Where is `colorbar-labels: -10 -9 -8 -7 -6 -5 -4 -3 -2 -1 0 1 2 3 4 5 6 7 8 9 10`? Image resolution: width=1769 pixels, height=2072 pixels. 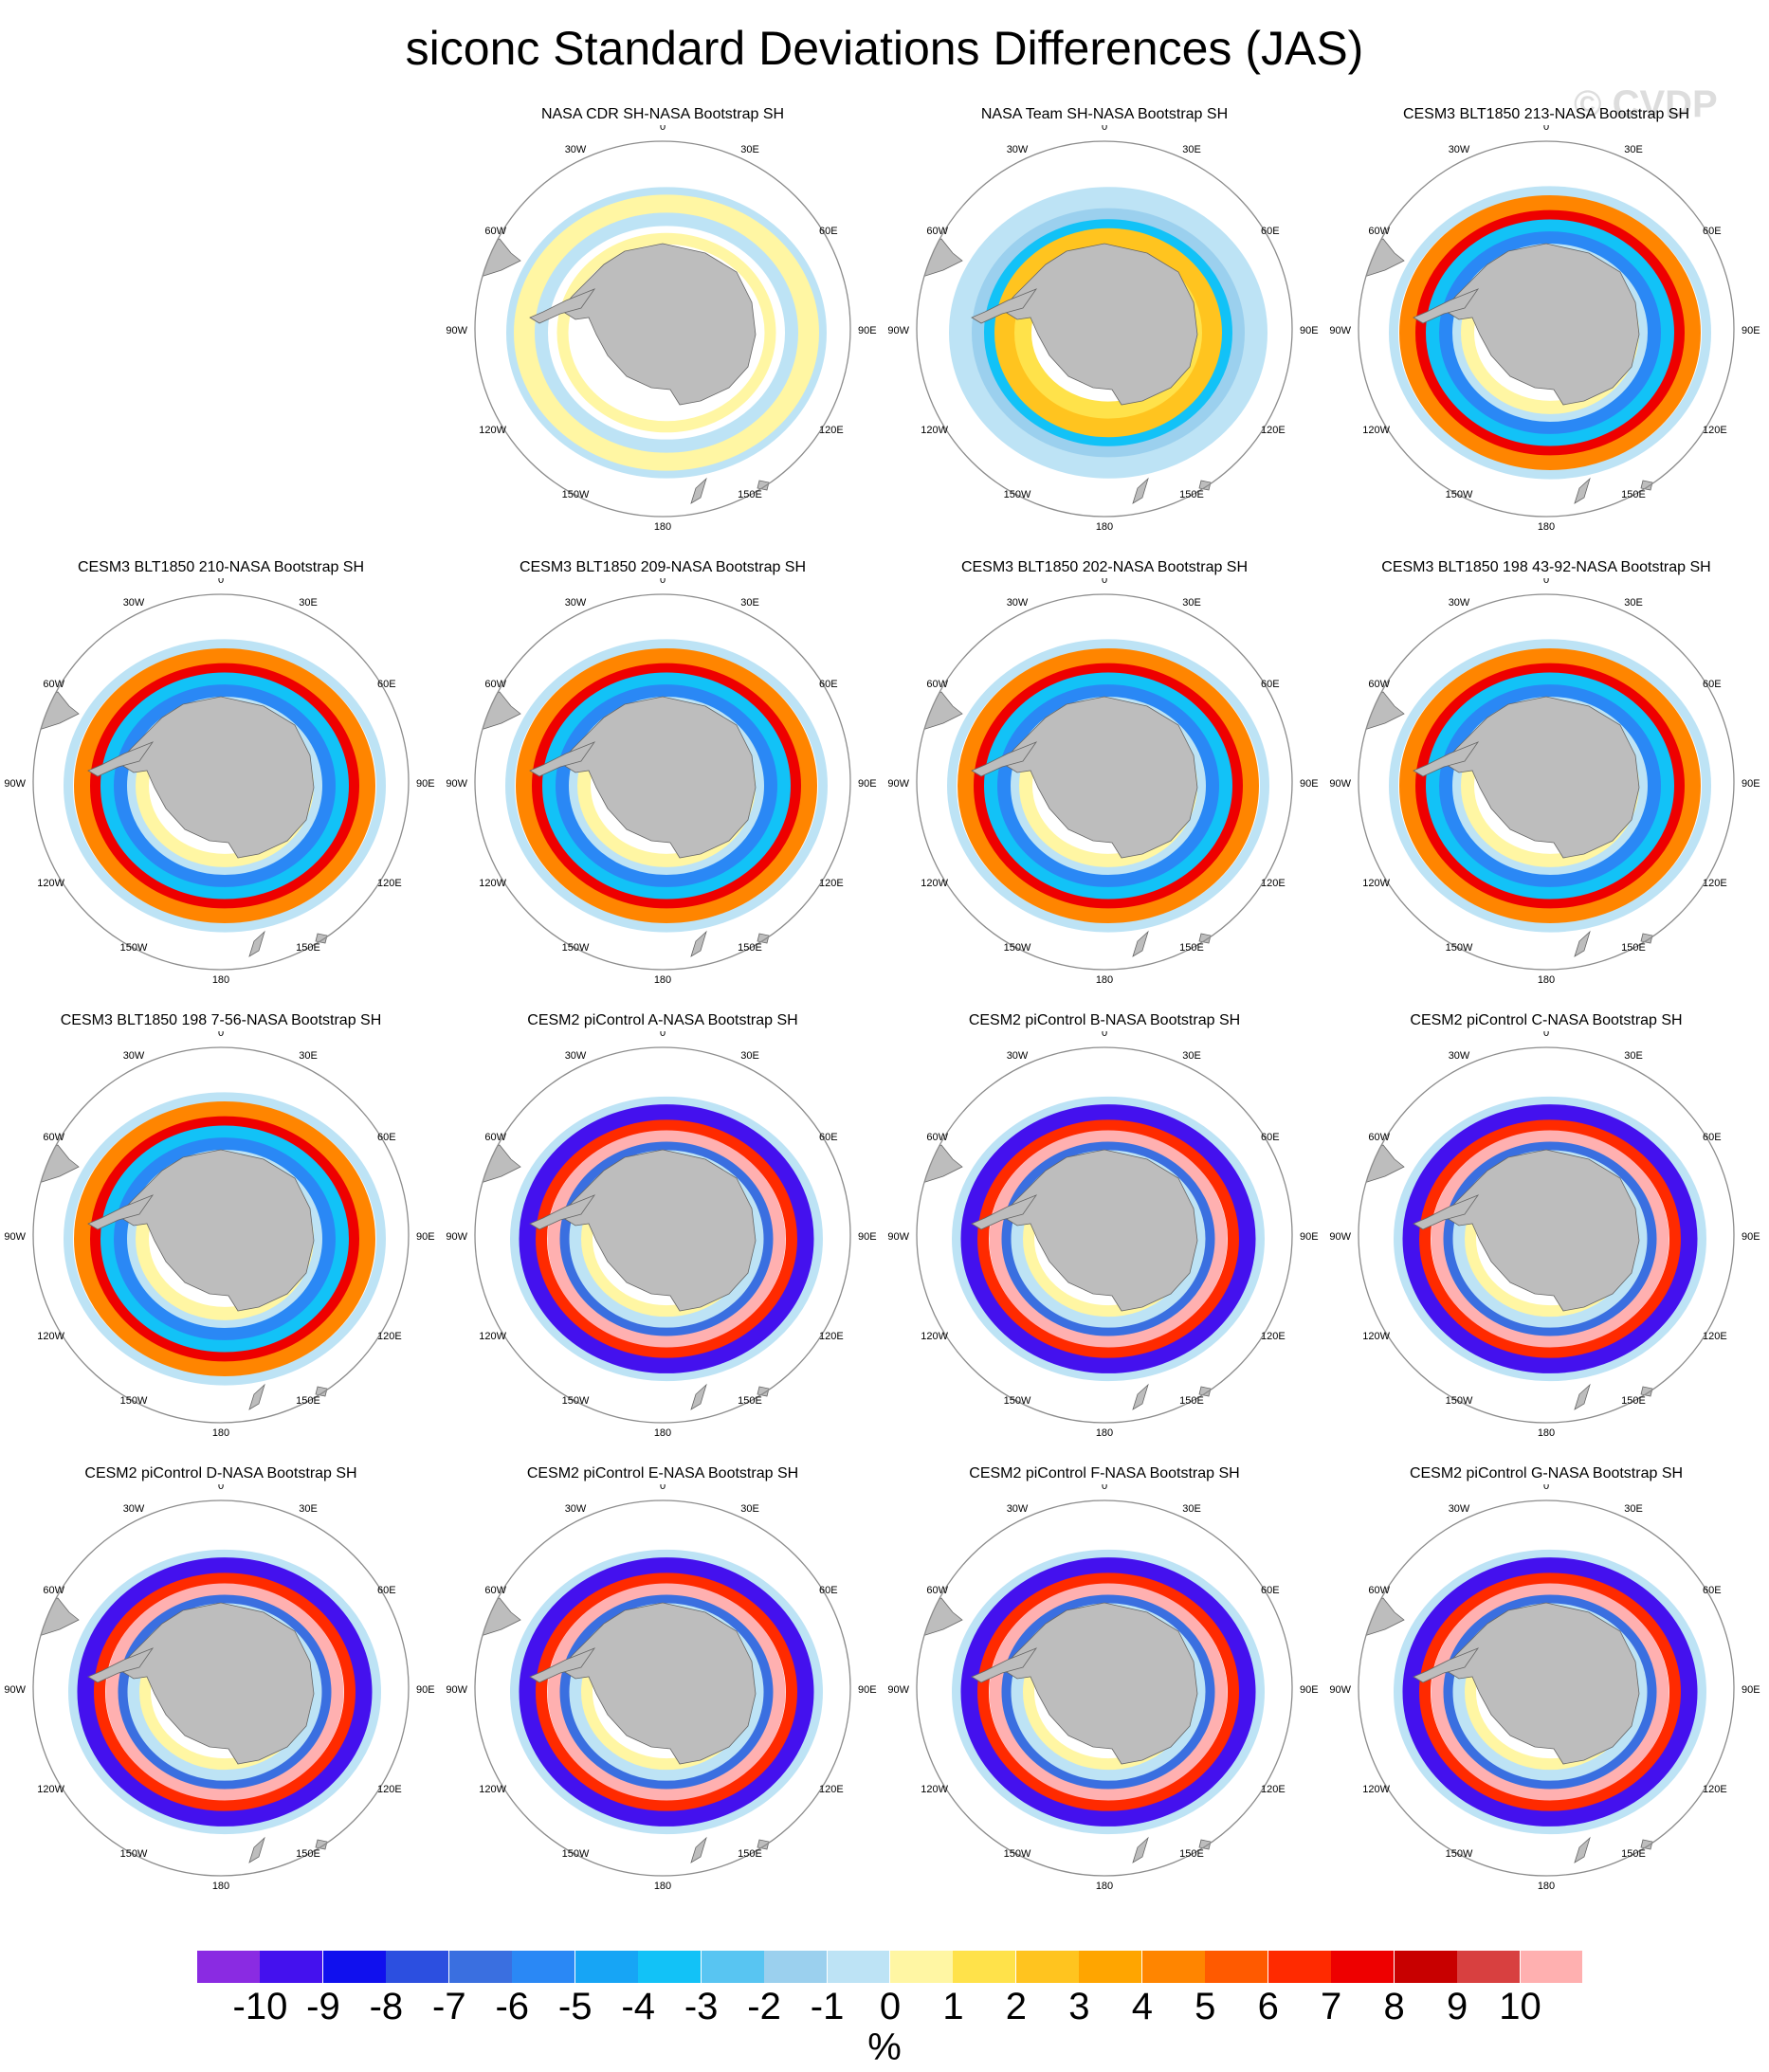 colorbar-labels: -10 -9 -8 -7 -6 -5 -4 -3 -2 -1 0 1 2 3 4 5 6 7 8 9 10 is located at coordinates (884, 2009).